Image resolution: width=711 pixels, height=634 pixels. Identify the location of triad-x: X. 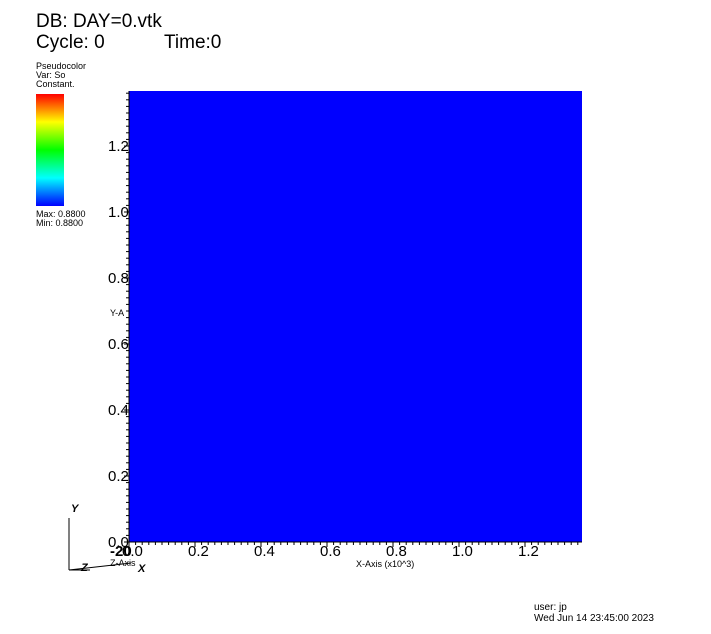
(142, 569).